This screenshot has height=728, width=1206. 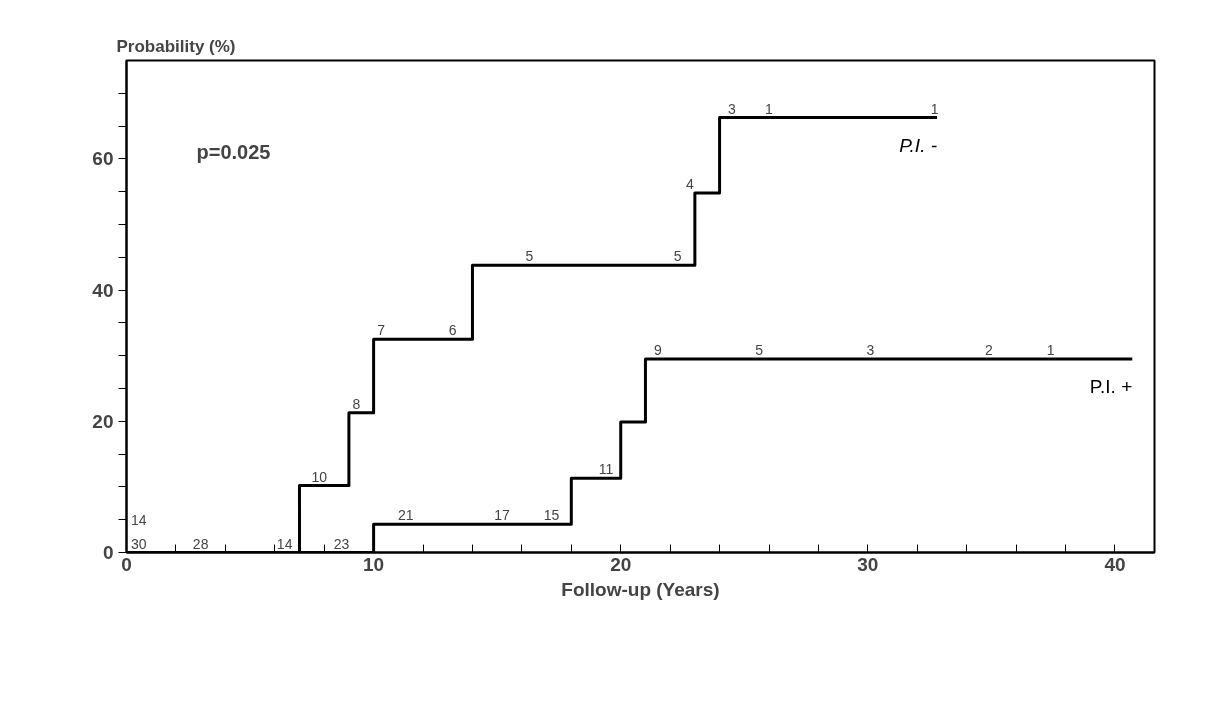 What do you see at coordinates (126, 564) in the screenshot?
I see `x-tick-label: 0` at bounding box center [126, 564].